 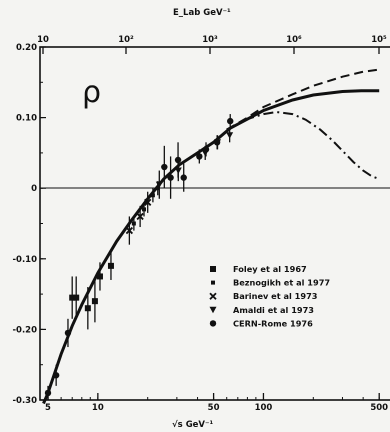 I want to click on legend-entry: Beznogikh et al 1977, so click(x=270, y=283).